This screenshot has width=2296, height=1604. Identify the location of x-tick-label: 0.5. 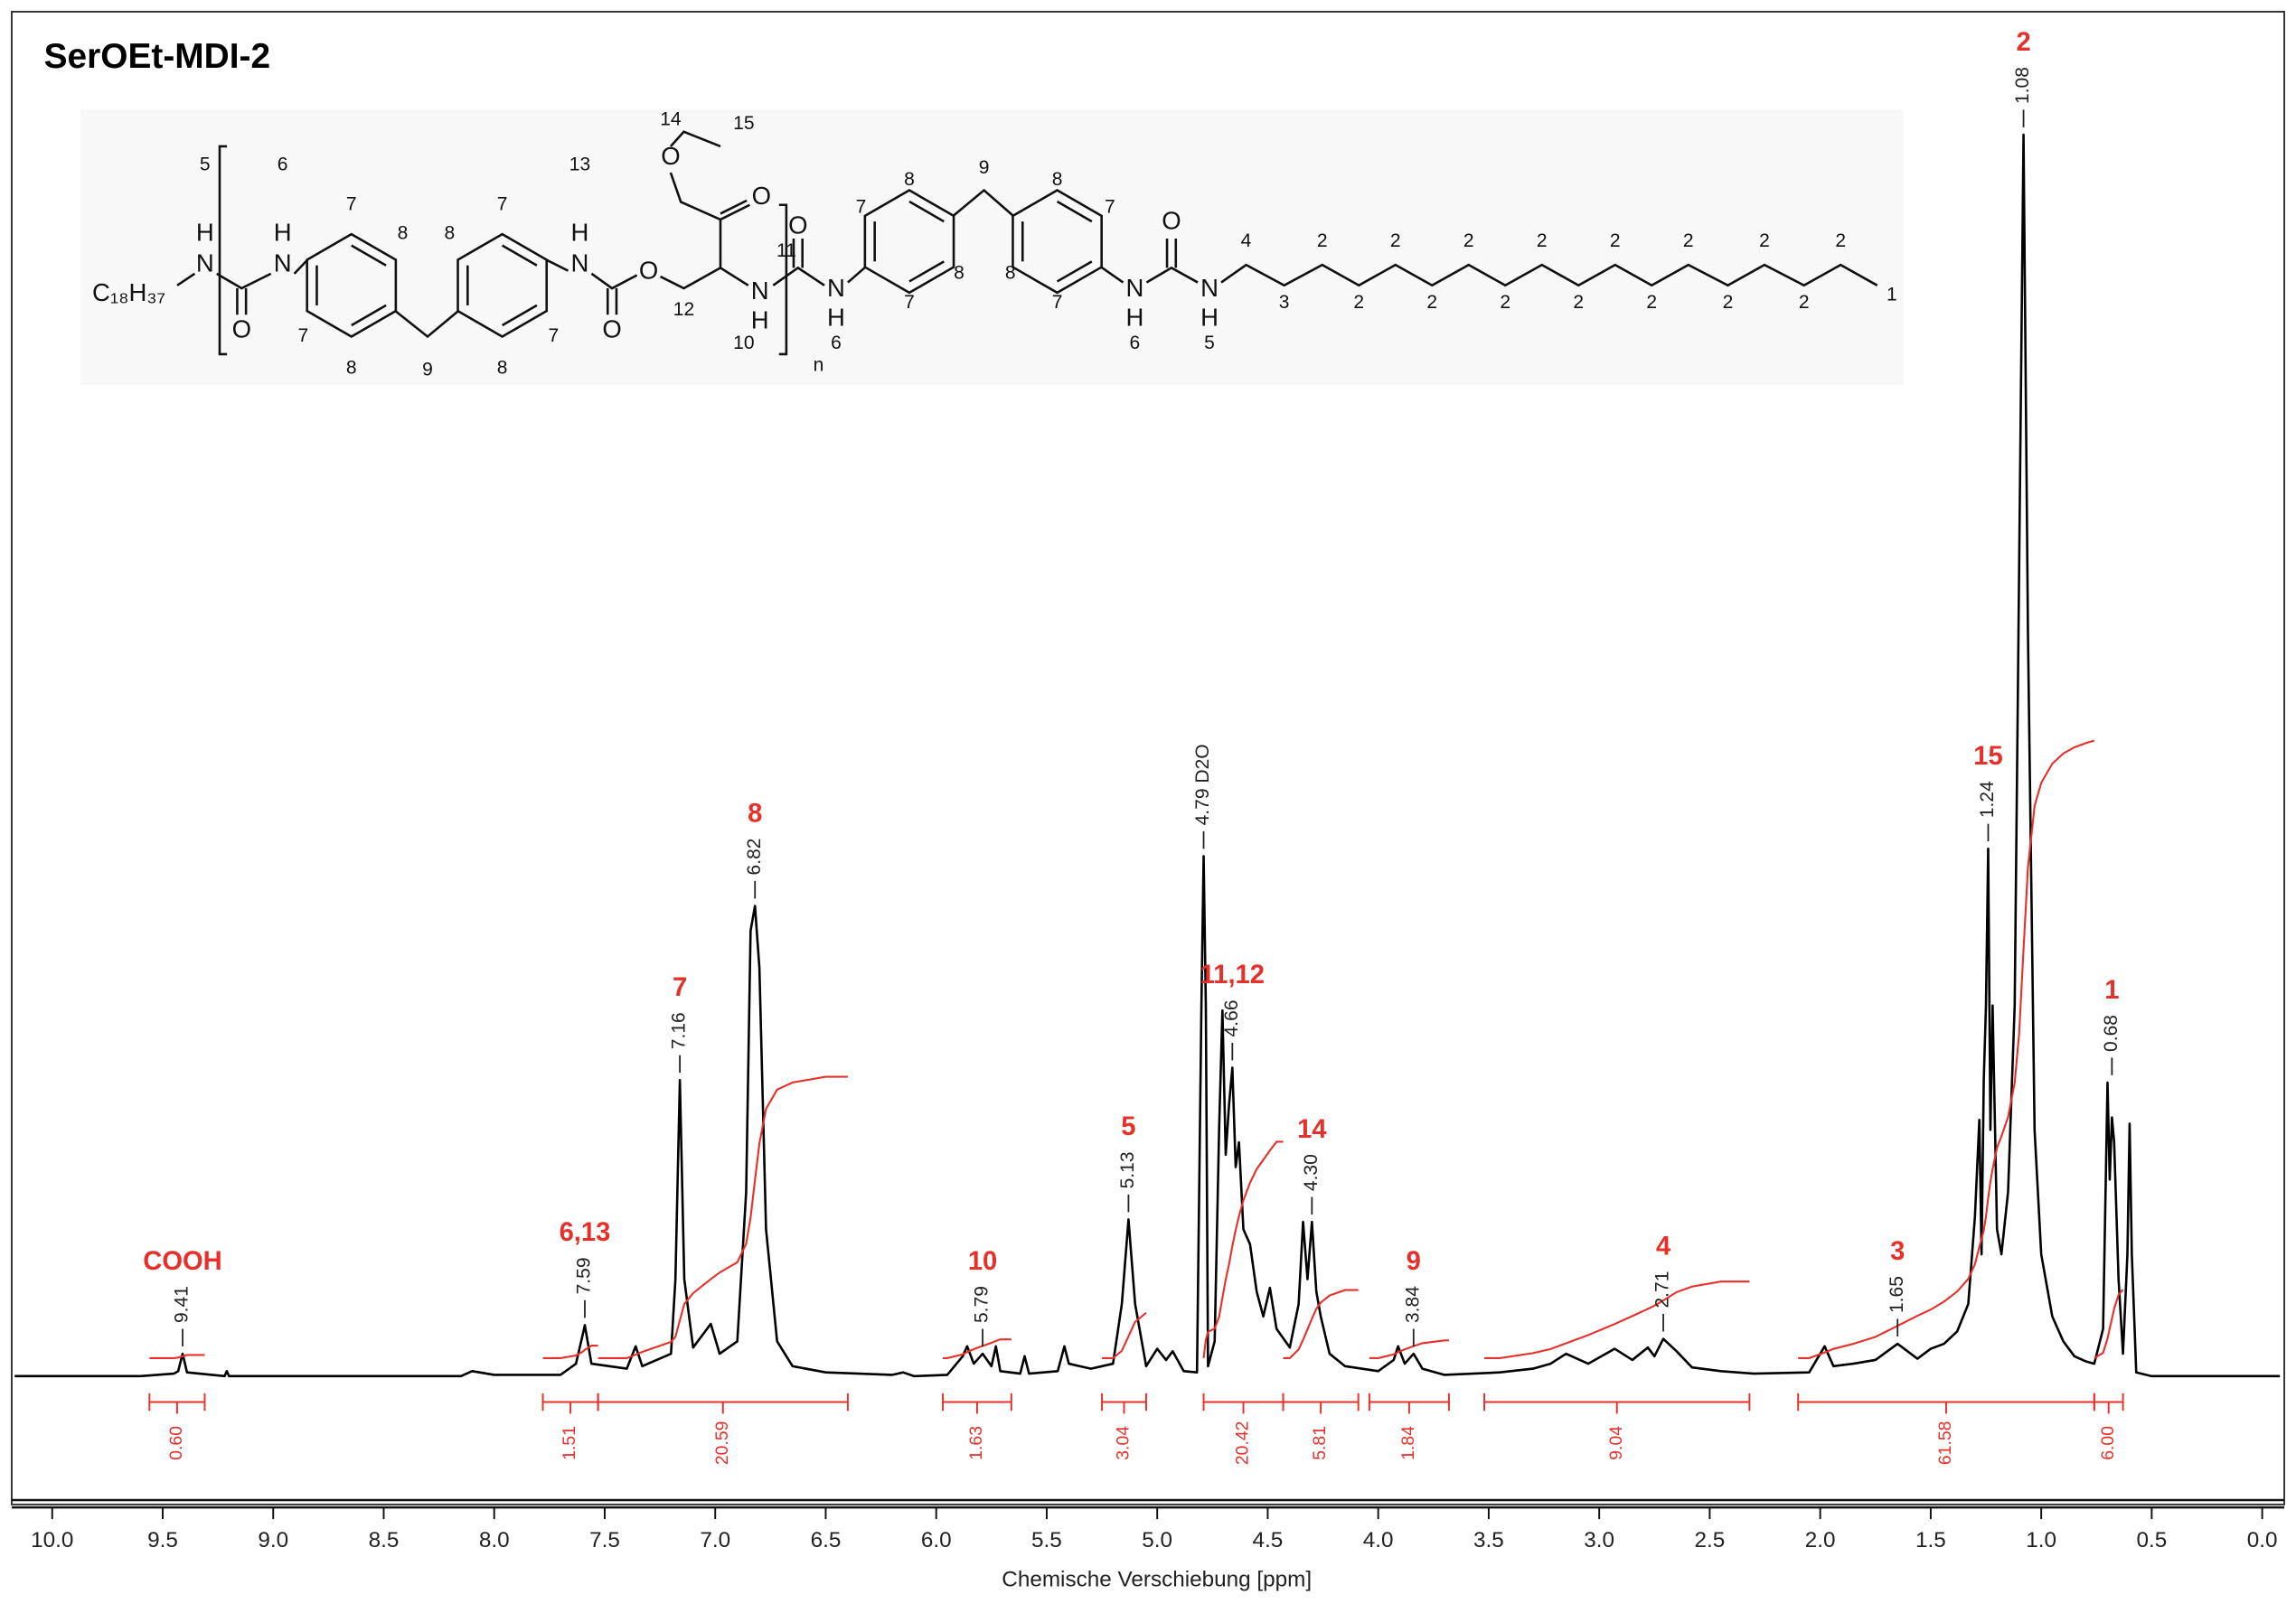
(2151, 1540).